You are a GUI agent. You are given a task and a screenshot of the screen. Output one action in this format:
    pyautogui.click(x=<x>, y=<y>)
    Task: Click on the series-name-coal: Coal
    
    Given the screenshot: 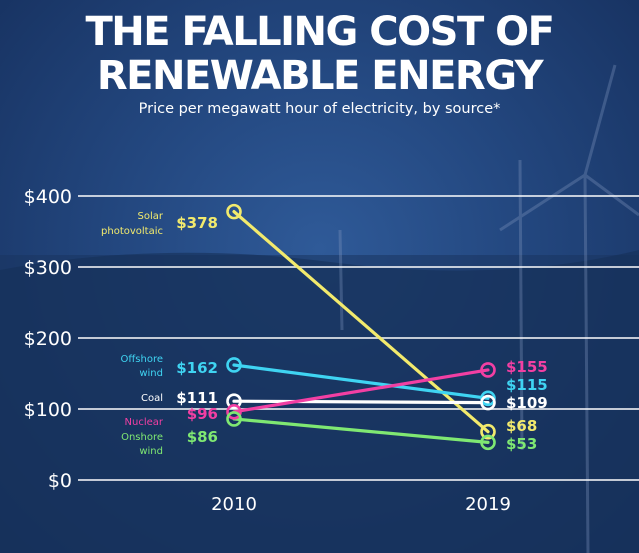 What is the action you would take?
    pyautogui.click(x=152, y=398)
    